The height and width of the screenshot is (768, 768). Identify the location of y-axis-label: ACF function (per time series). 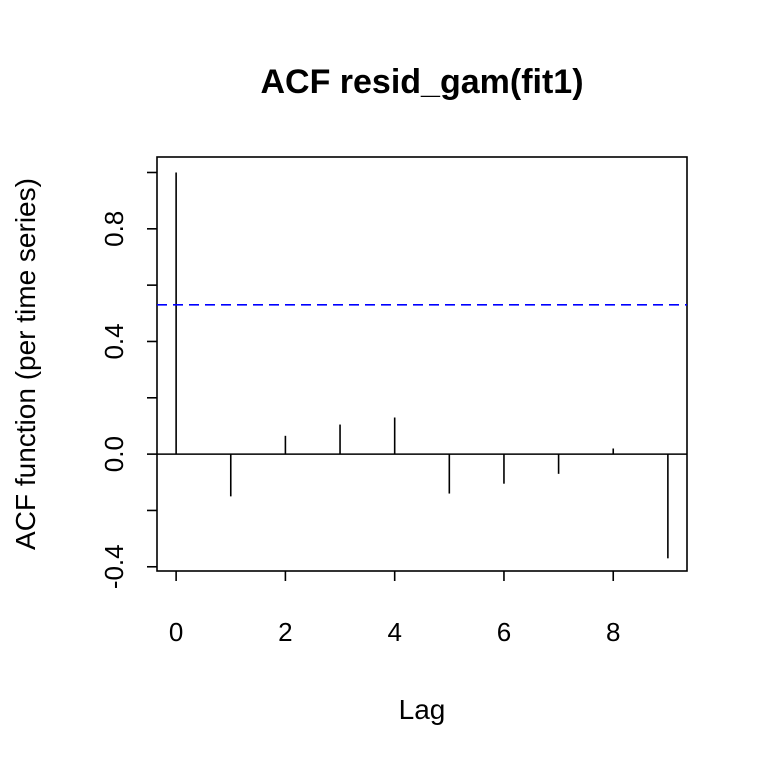
(25, 364).